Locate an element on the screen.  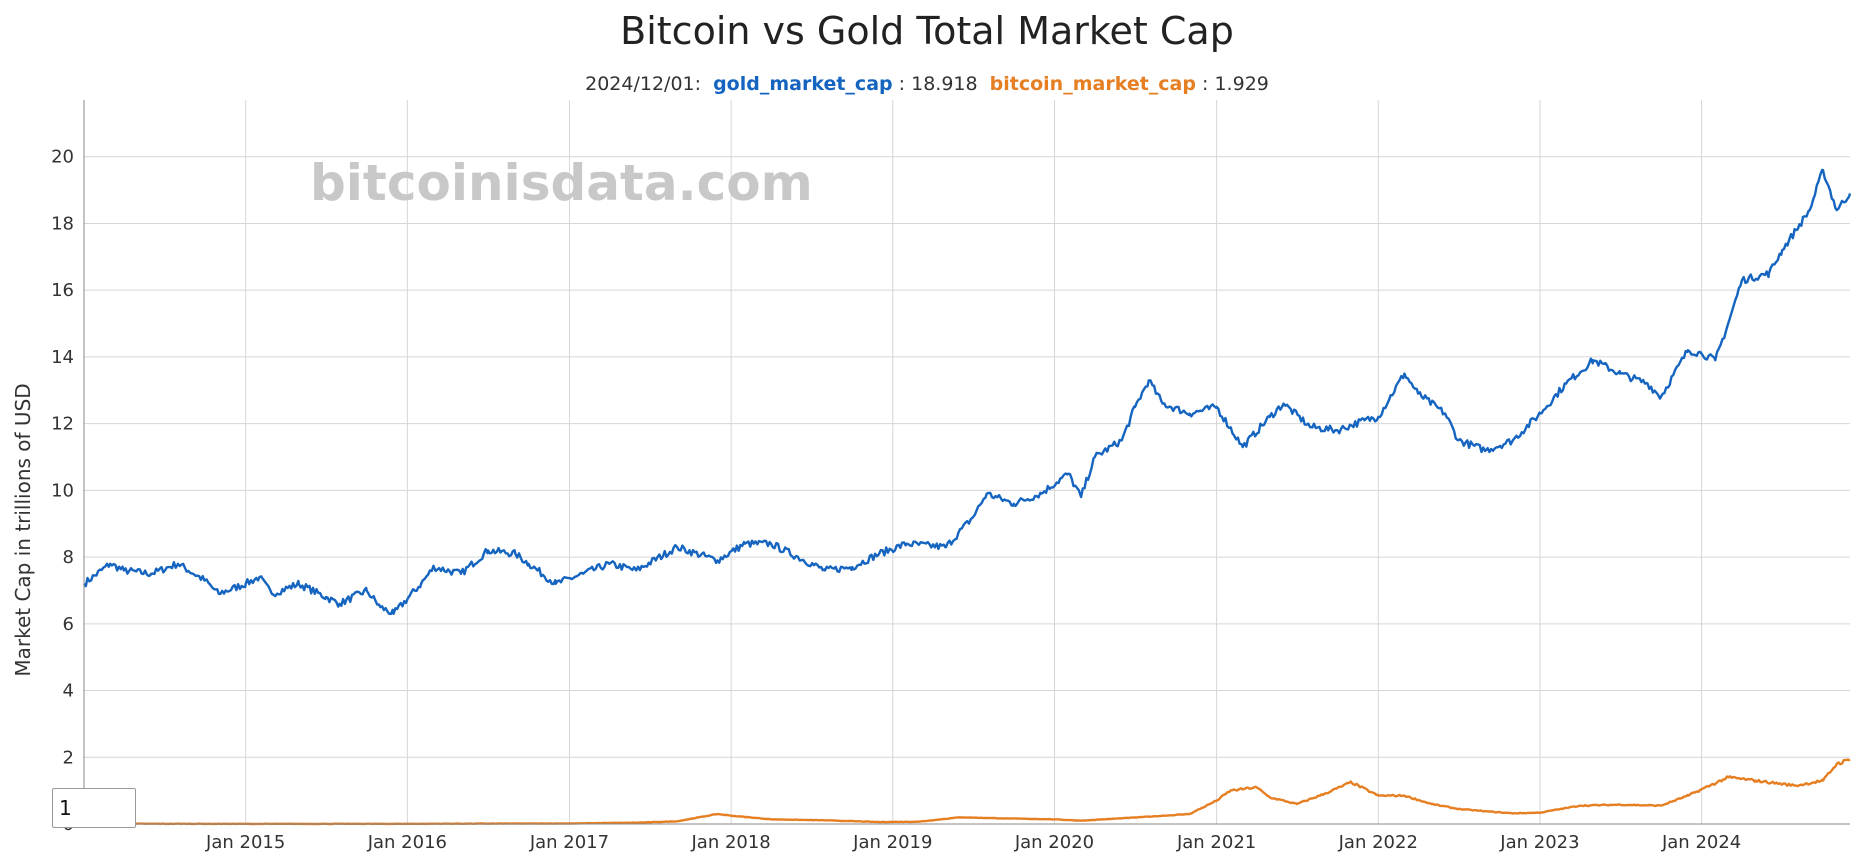
y-tick-label: 20 is located at coordinates (62, 157).